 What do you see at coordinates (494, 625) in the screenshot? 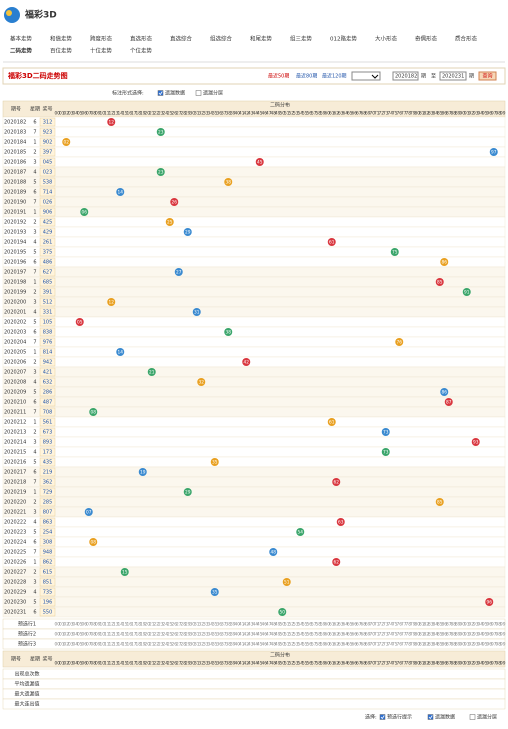
I see `preselect-cell: 97` at bounding box center [494, 625].